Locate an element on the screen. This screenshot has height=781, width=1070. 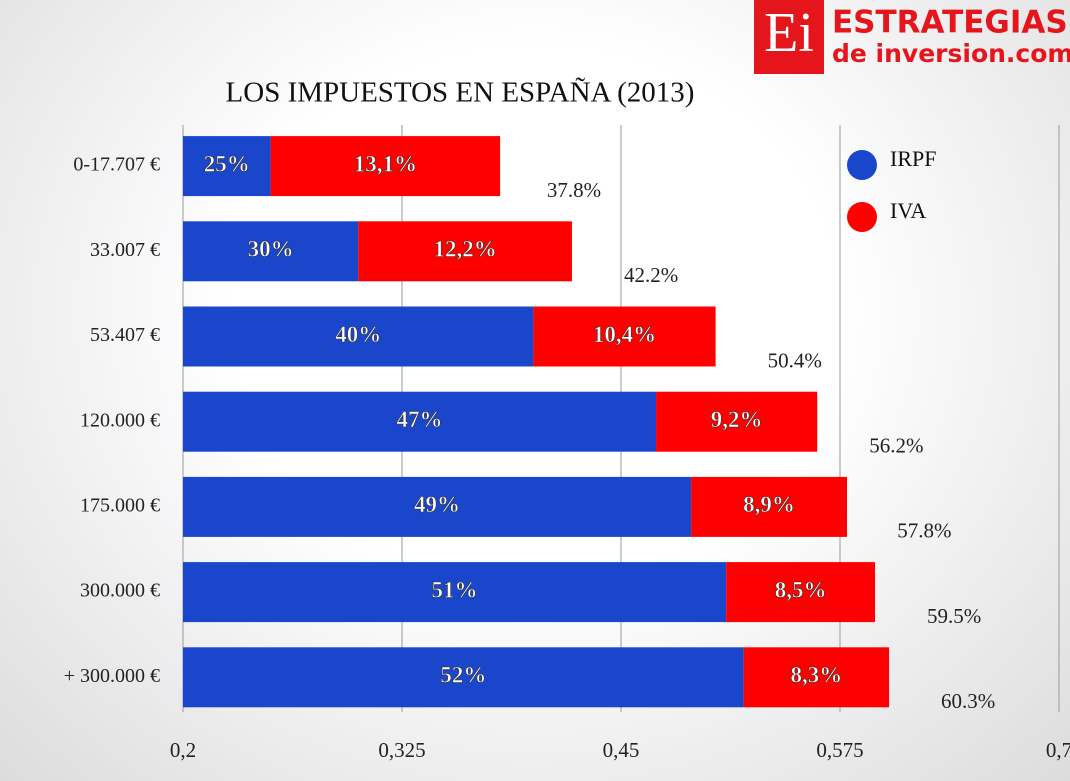
data-label: 13,1% is located at coordinates (385, 163).